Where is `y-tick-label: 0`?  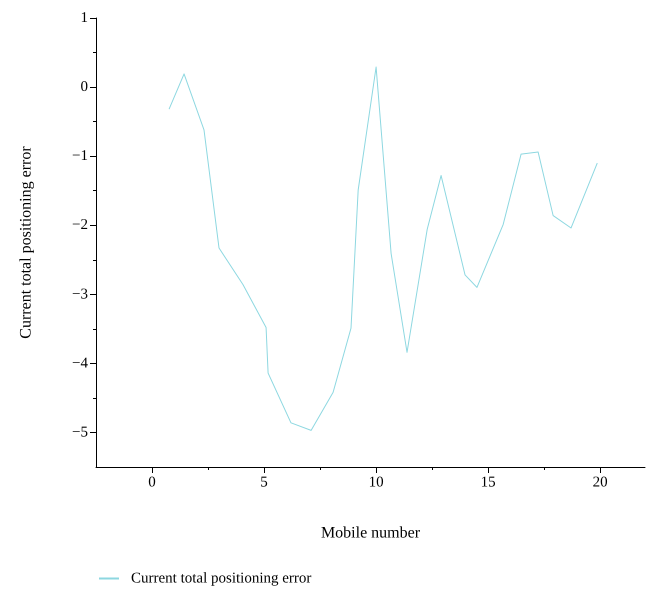
y-tick-label: 0 is located at coordinates (84, 87).